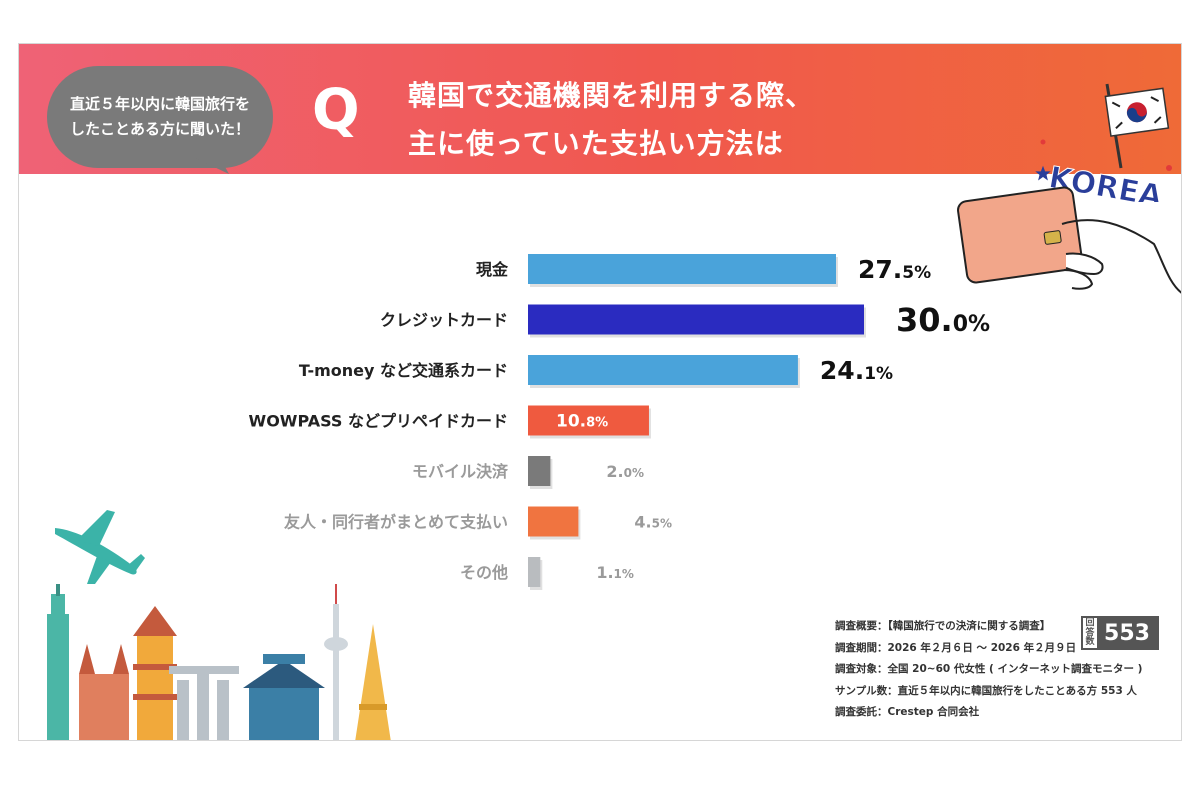 The image size is (1200, 800). I want to click on value-label: 24.1%, so click(856, 370).